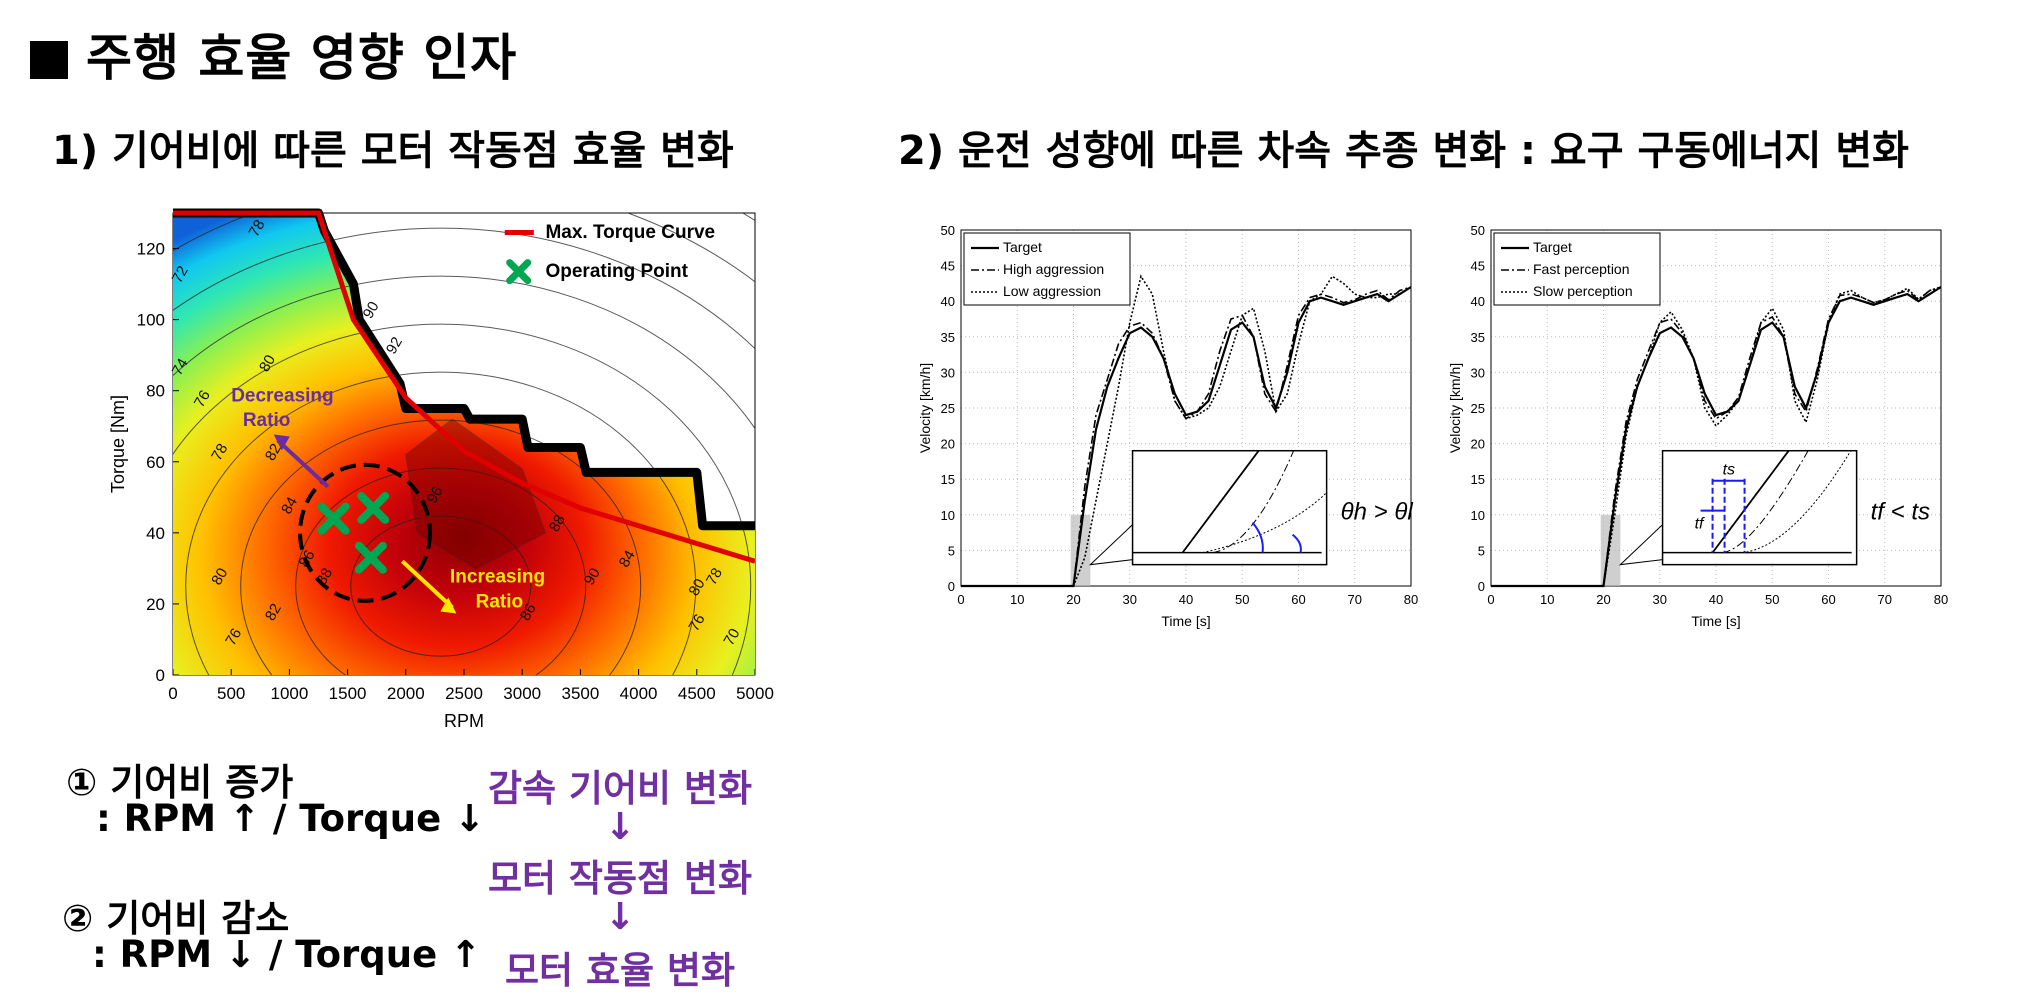  Describe the element at coordinates (448, 605) in the screenshot. I see `increasing-arrowhead` at that location.